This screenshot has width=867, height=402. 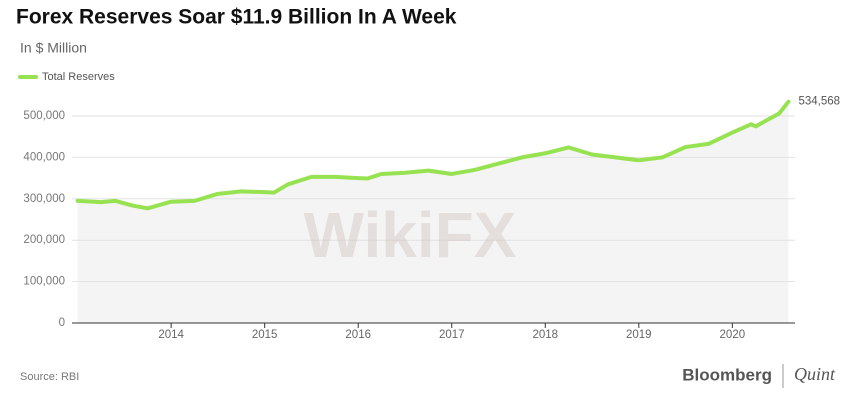 What do you see at coordinates (62, 323) in the screenshot?
I see `y-tick-label: 0` at bounding box center [62, 323].